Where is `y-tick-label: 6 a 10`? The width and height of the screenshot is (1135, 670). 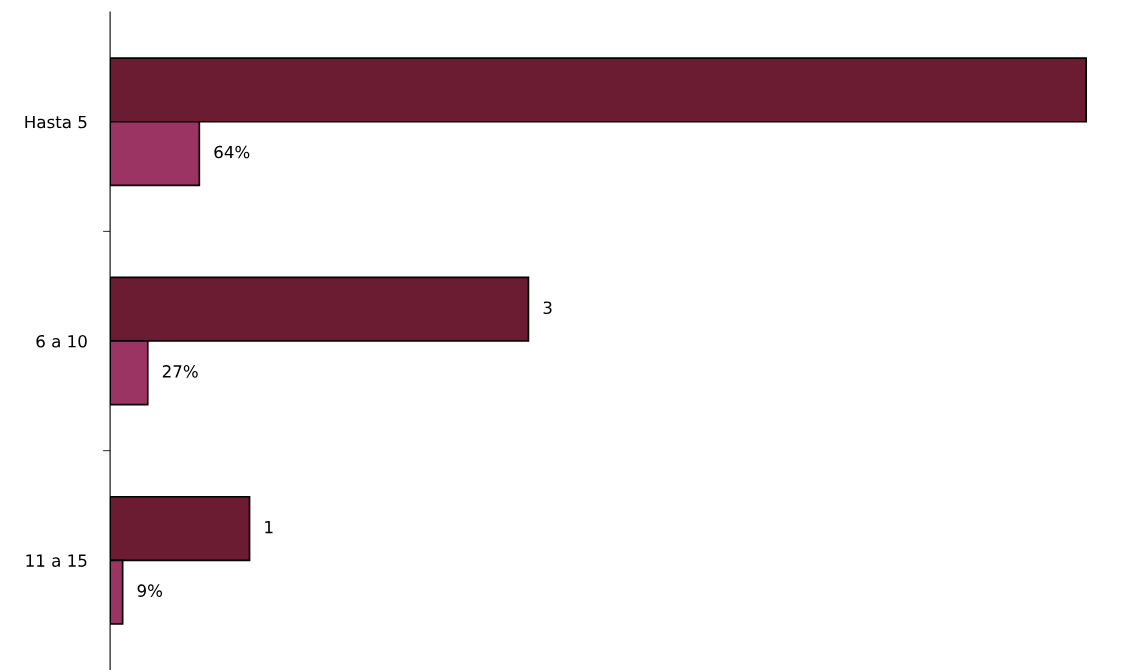
y-tick-label: 6 a 10 is located at coordinates (61, 341).